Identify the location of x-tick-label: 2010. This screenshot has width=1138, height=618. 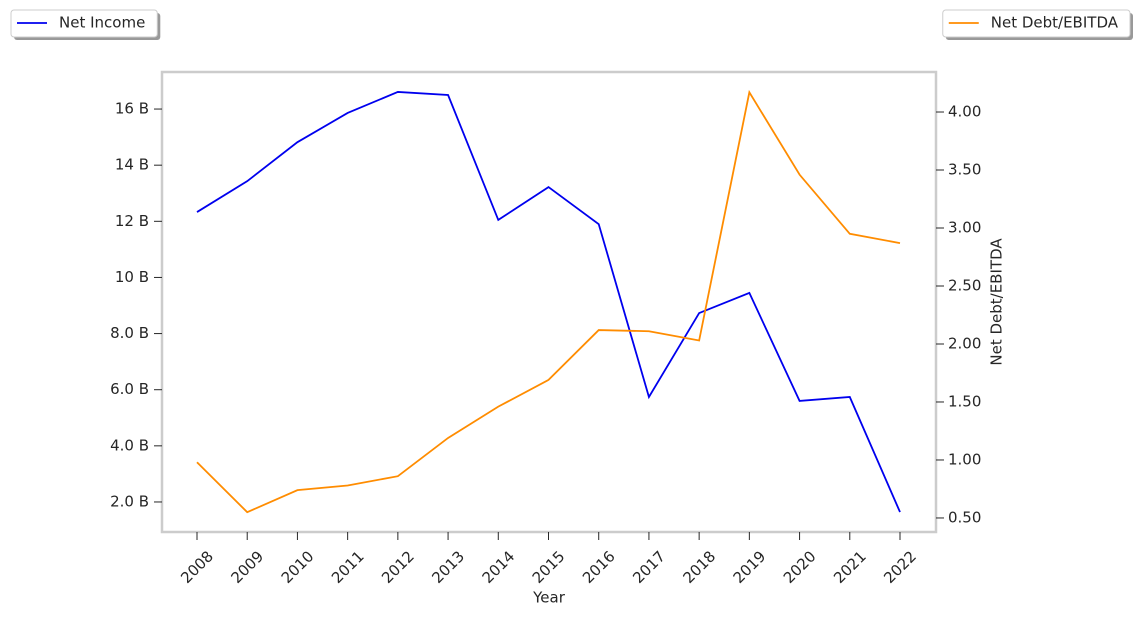
(298, 567).